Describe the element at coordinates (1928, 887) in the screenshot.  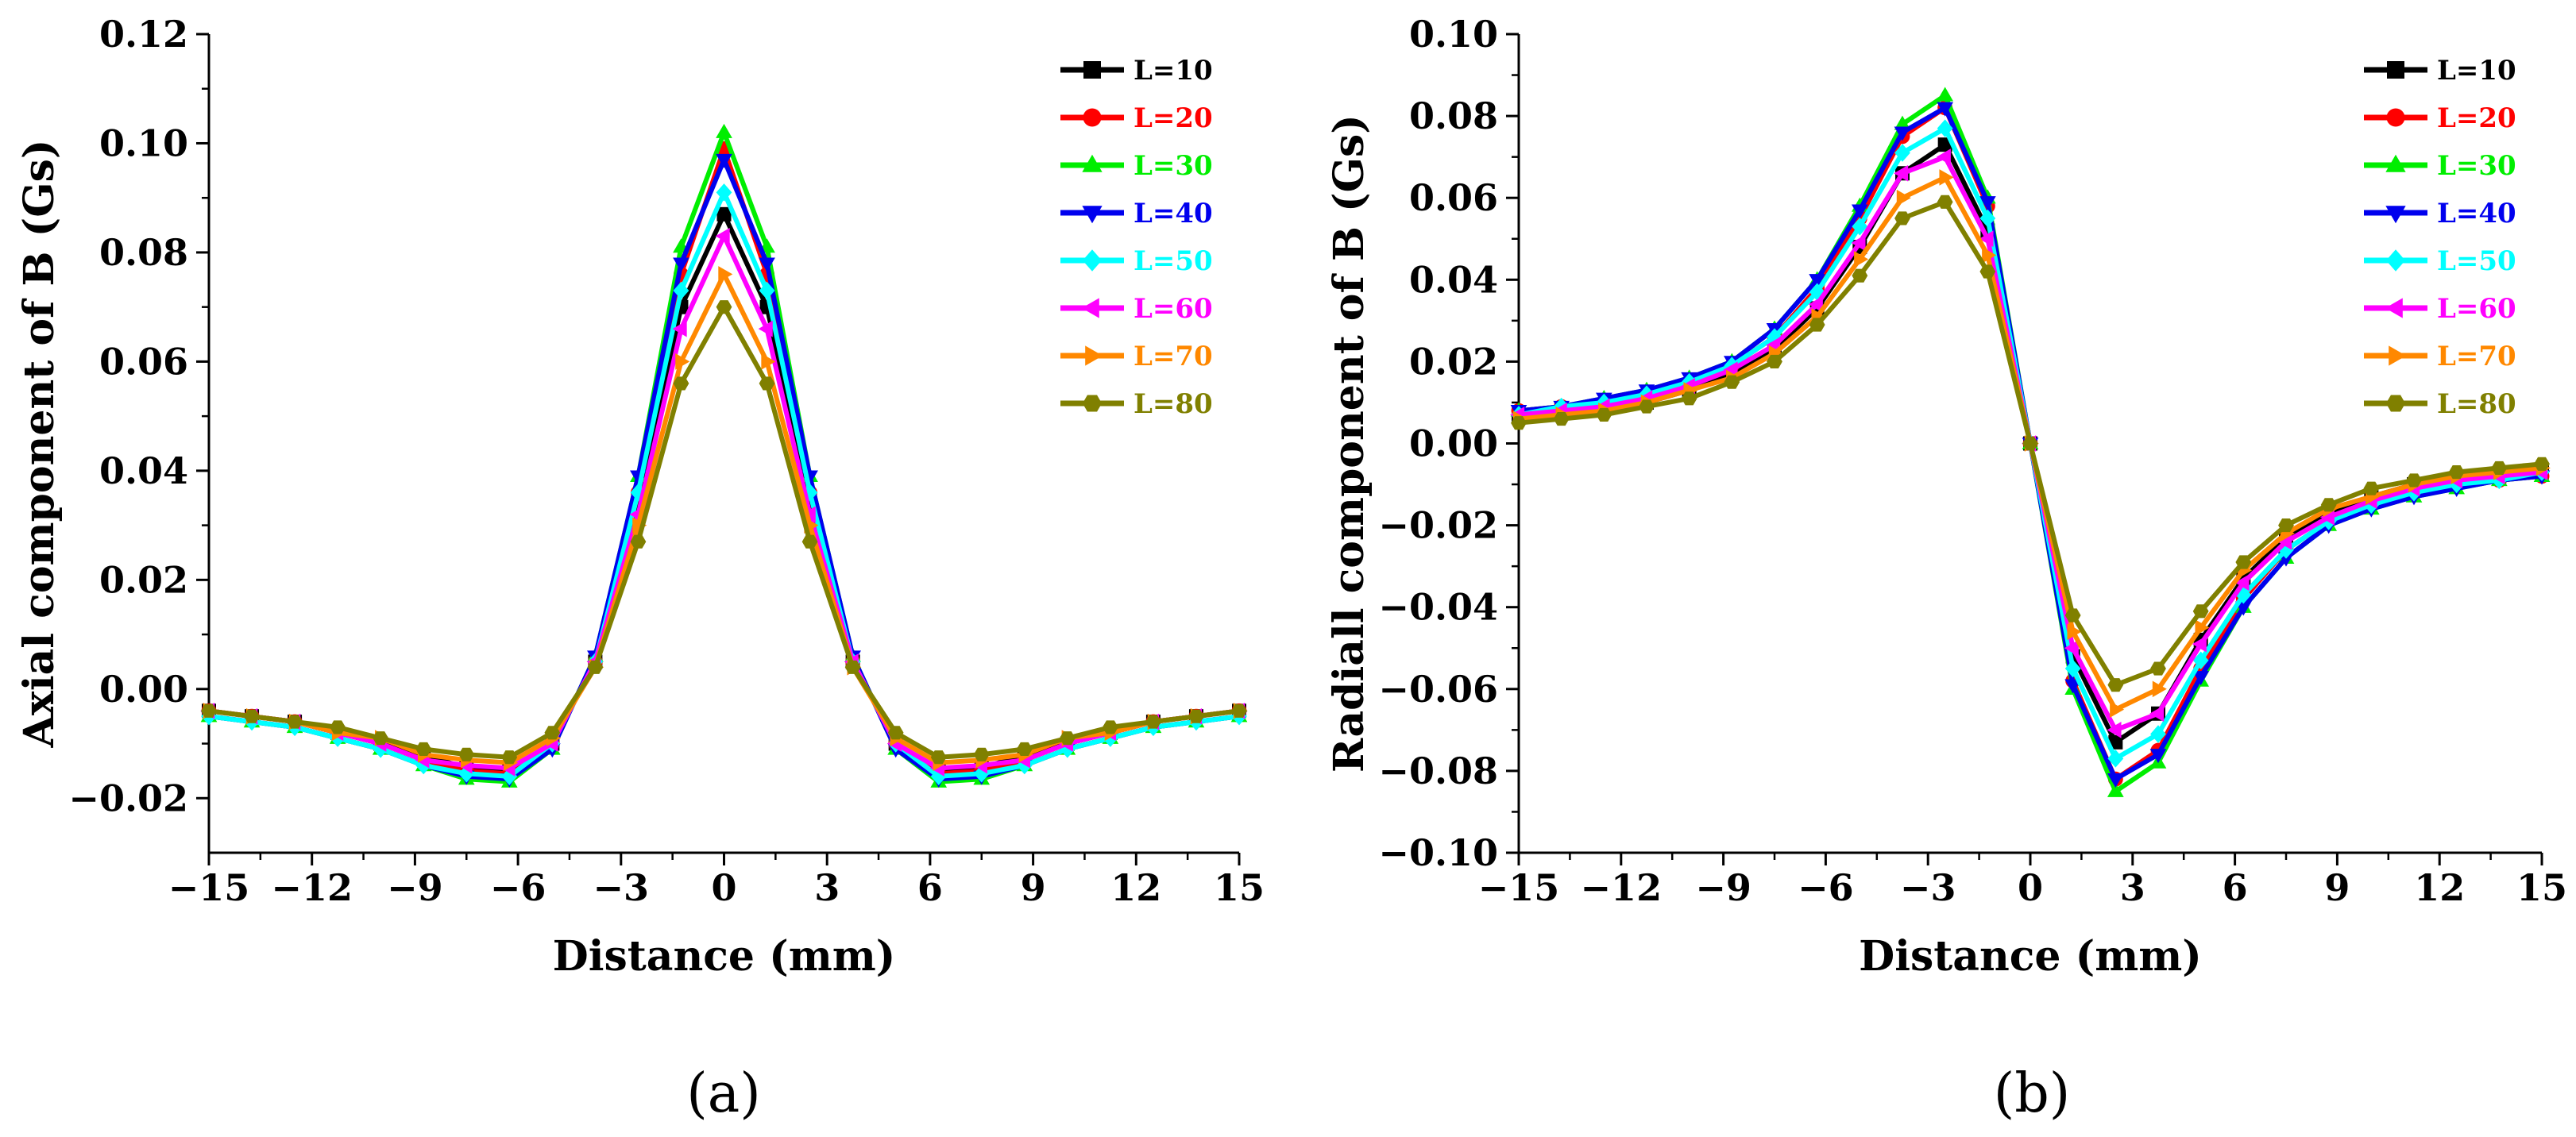
I see `panel-b-x-tick-label: −3` at that location.